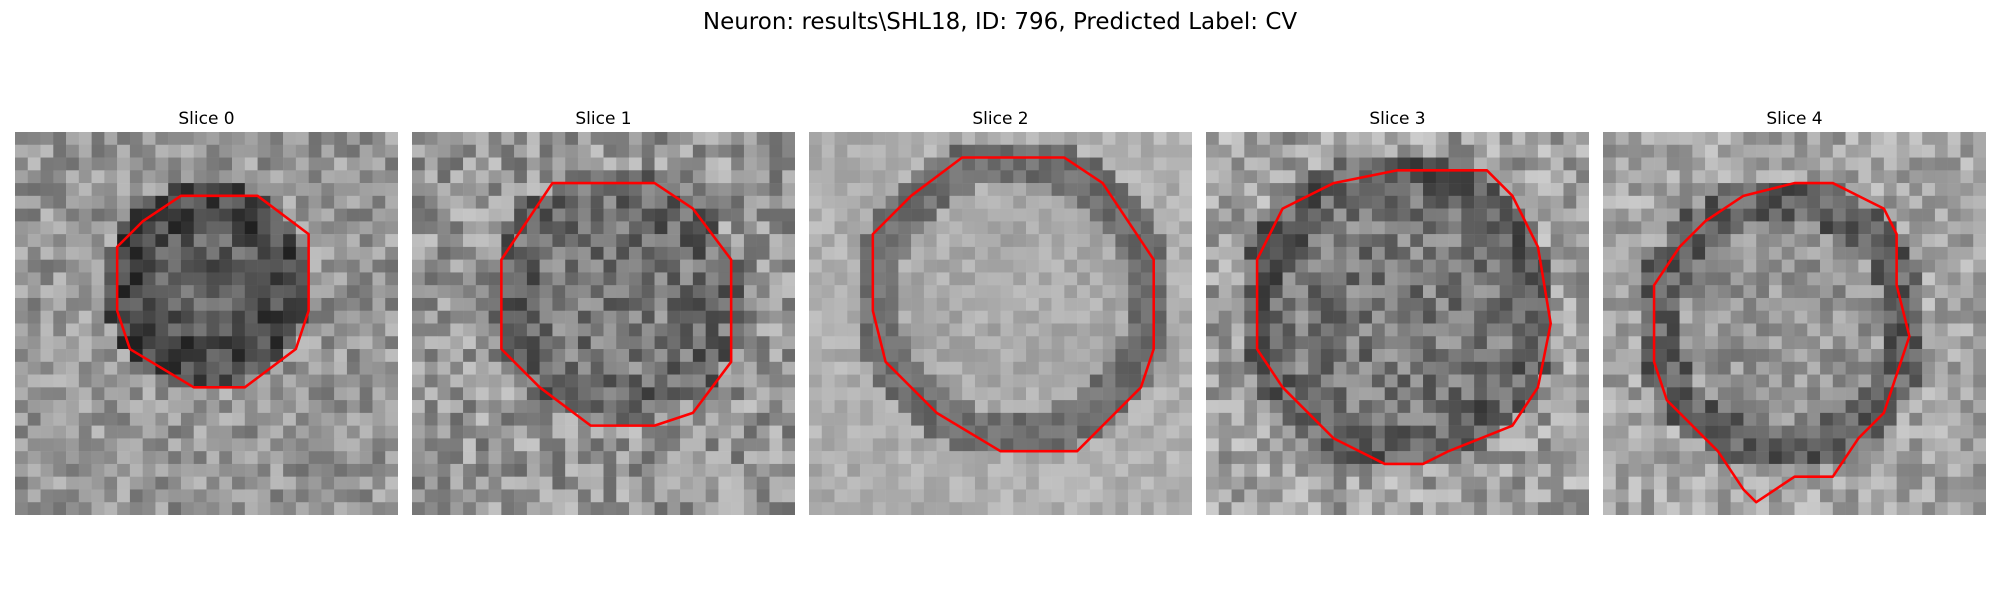 Image resolution: width=2000 pixels, height=600 pixels. I want to click on slice-title-1: Slice 1, so click(603, 119).